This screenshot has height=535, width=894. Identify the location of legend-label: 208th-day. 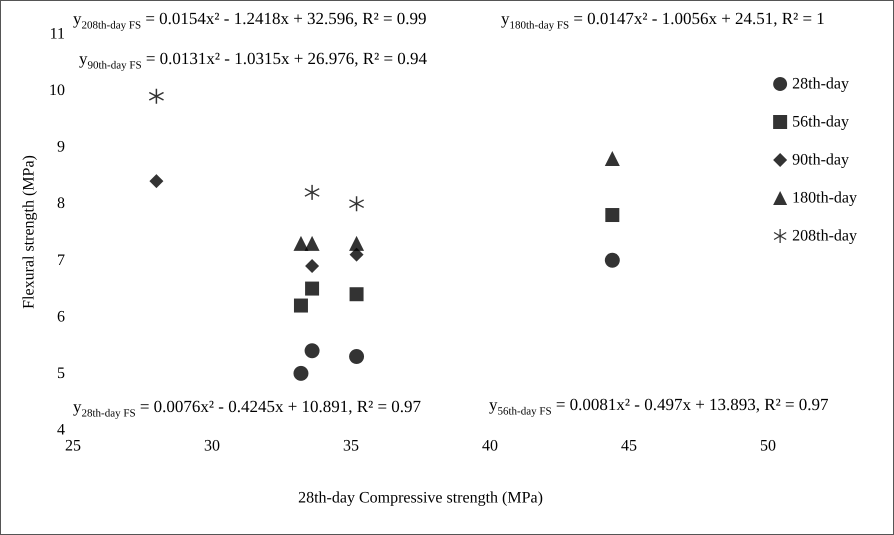
(824, 236).